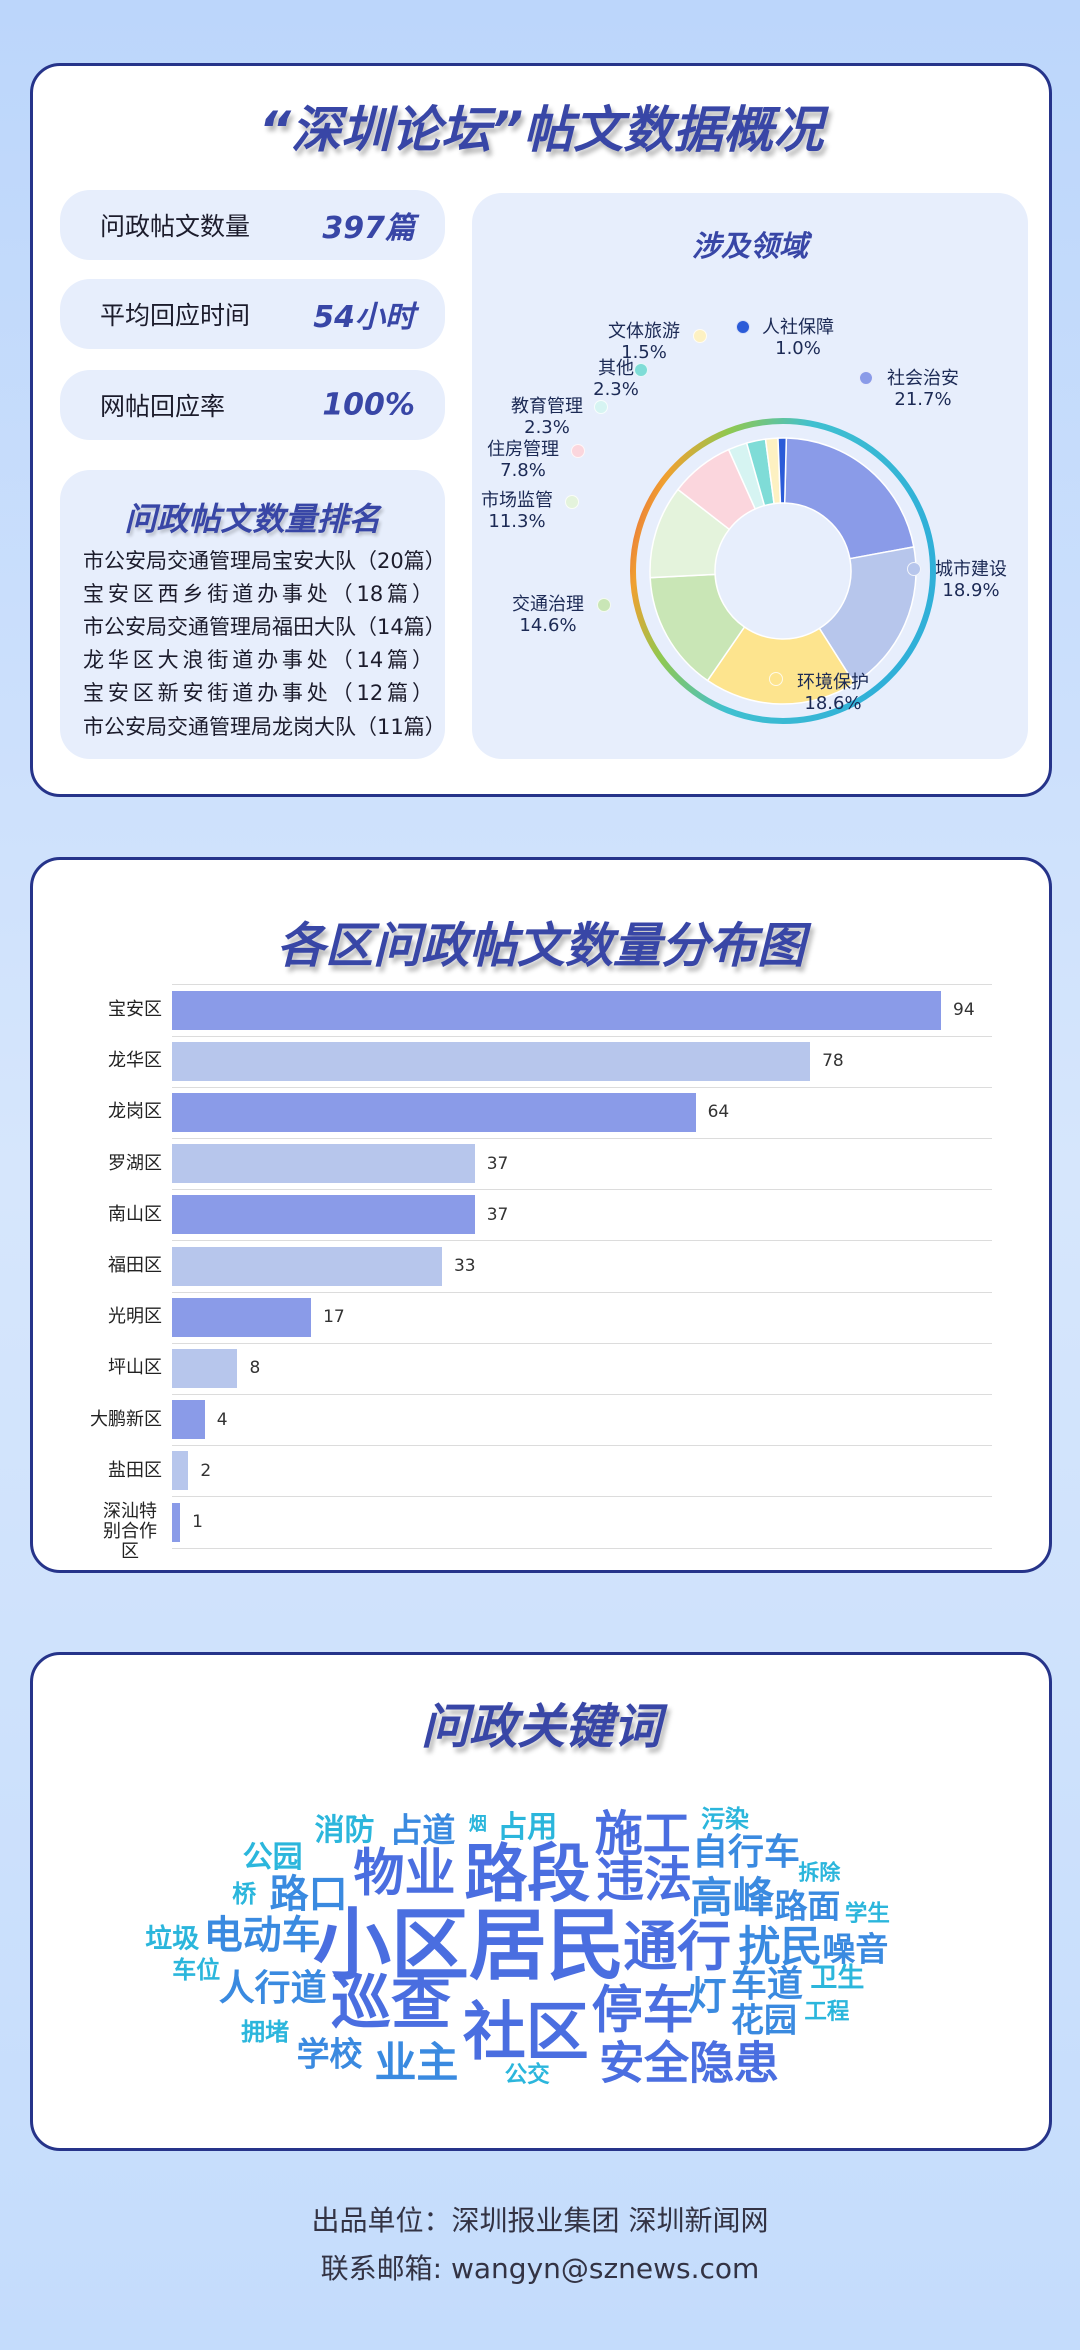 The width and height of the screenshot is (1080, 2350). What do you see at coordinates (540, 946) in the screenshot?
I see `bar-chart-title: 各区问政帖文数量分布图` at bounding box center [540, 946].